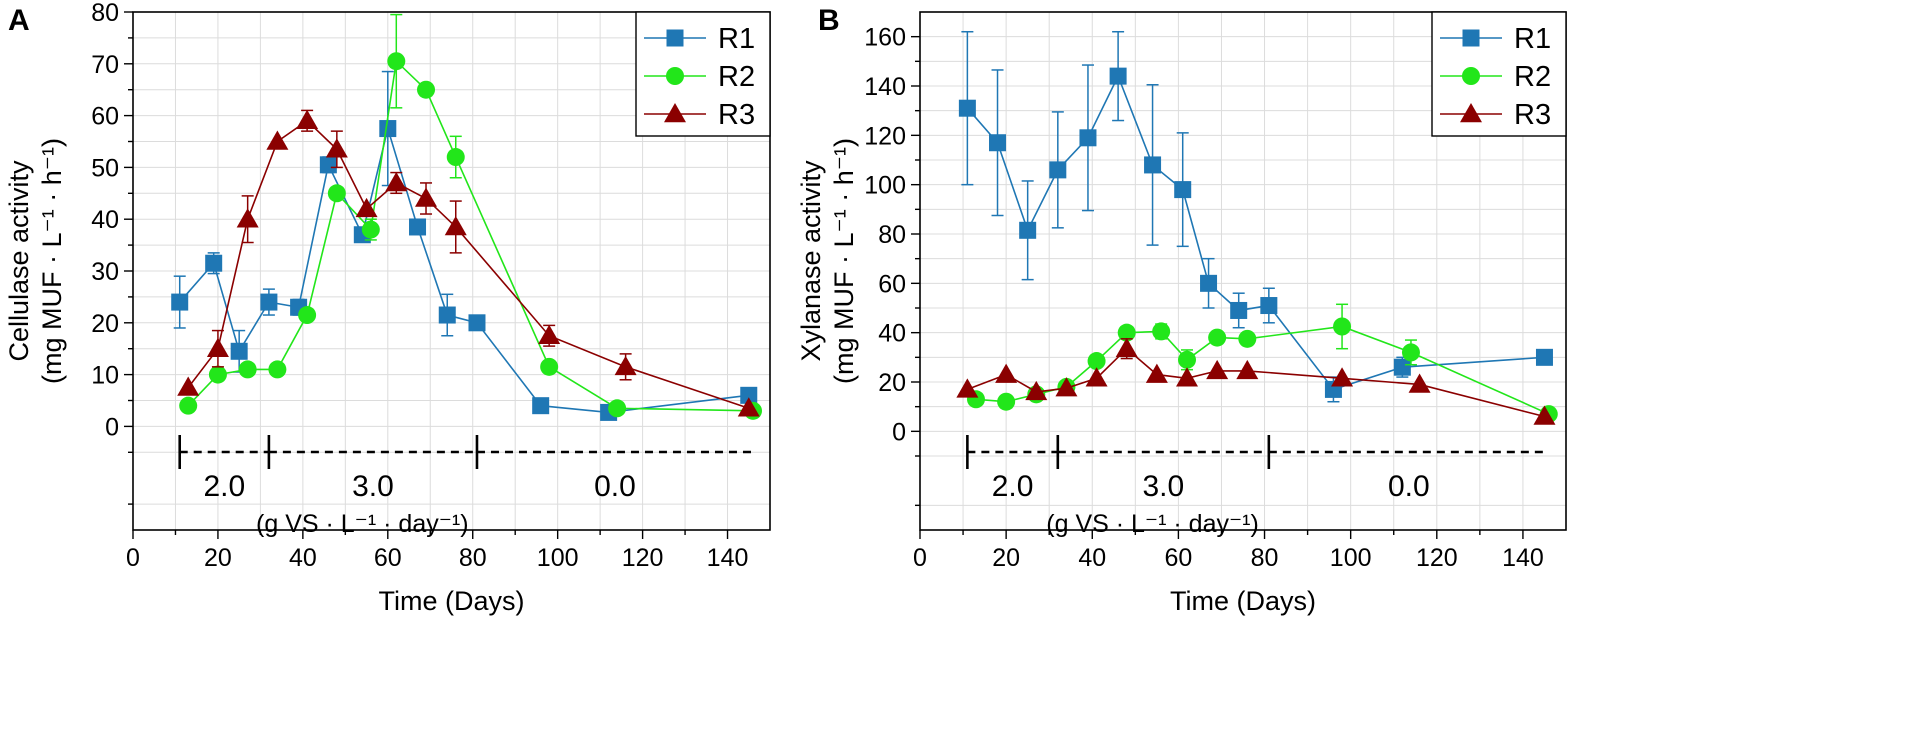 The height and width of the screenshot is (755, 1930). Describe the element at coordinates (1471, 38) in the screenshot. I see `legend-marker-R1` at that location.